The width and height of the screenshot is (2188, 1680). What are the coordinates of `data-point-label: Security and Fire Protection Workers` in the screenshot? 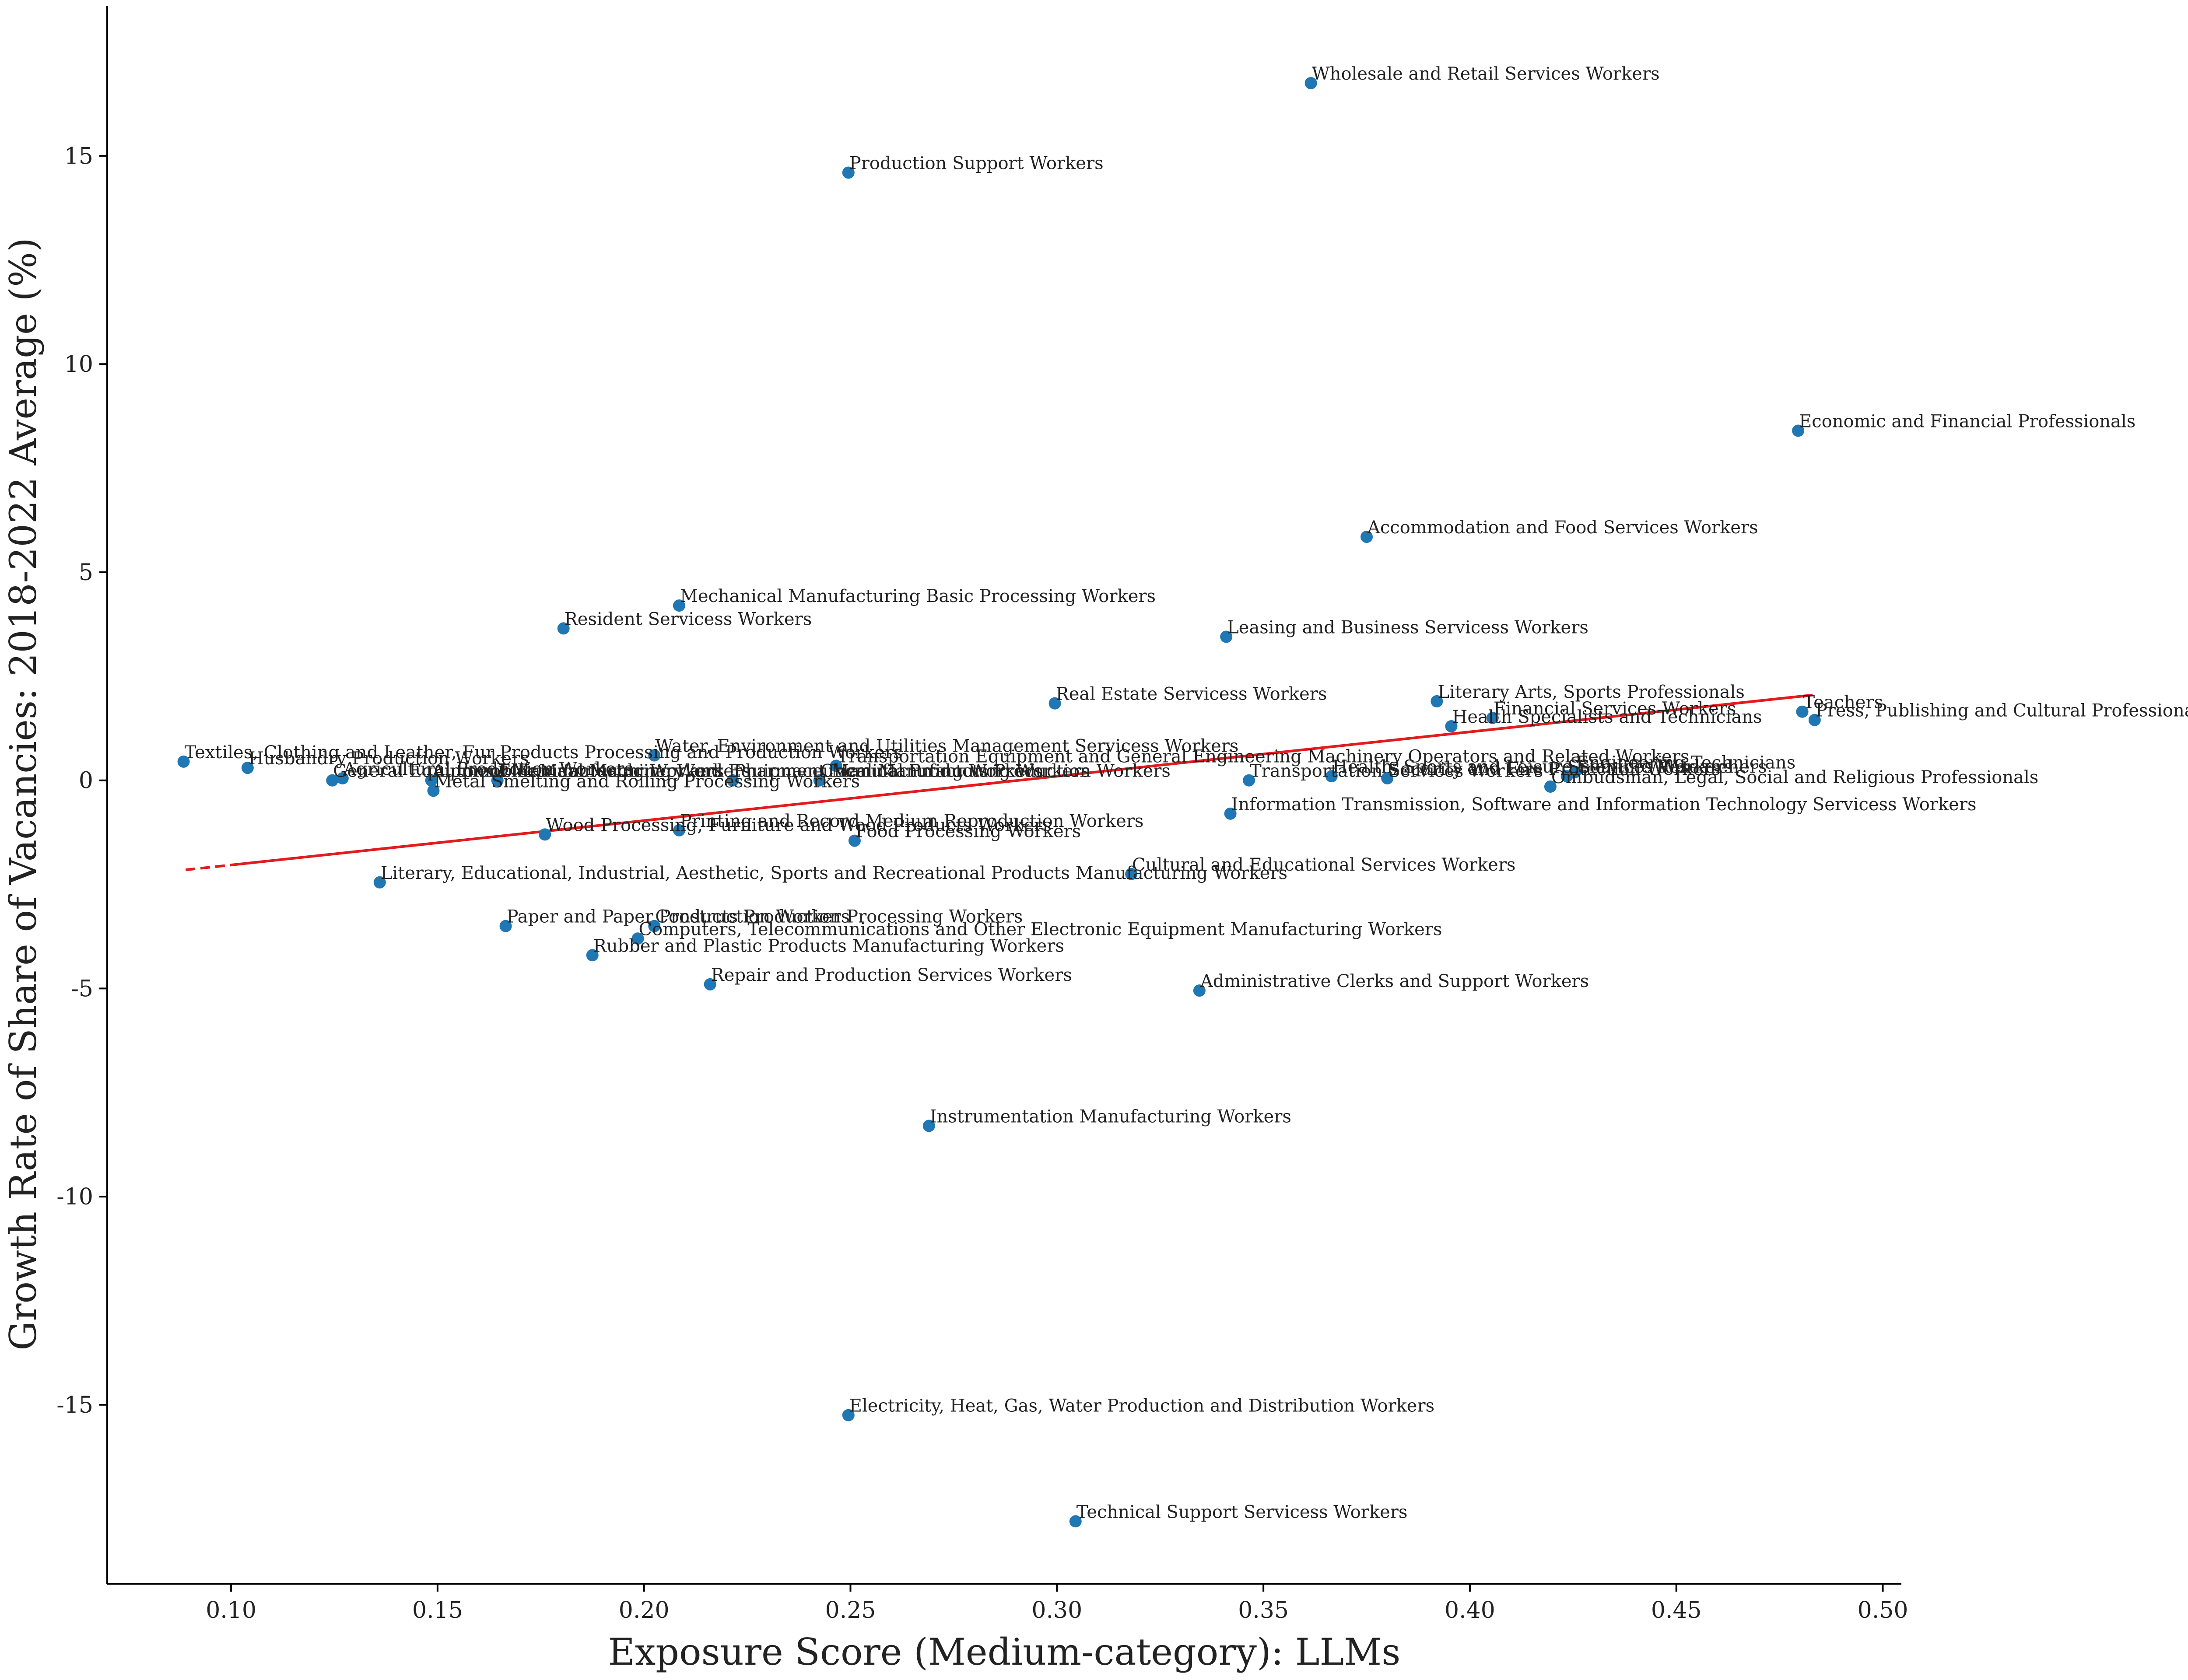 It's located at (1554, 769).